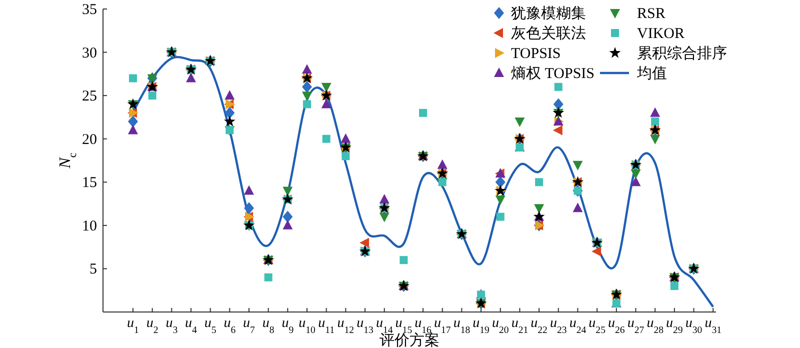 Image resolution: width=800 pixels, height=348 pixels. Describe the element at coordinates (577, 326) in the screenshot. I see `x-tick-label: u$_{24}$` at that location.